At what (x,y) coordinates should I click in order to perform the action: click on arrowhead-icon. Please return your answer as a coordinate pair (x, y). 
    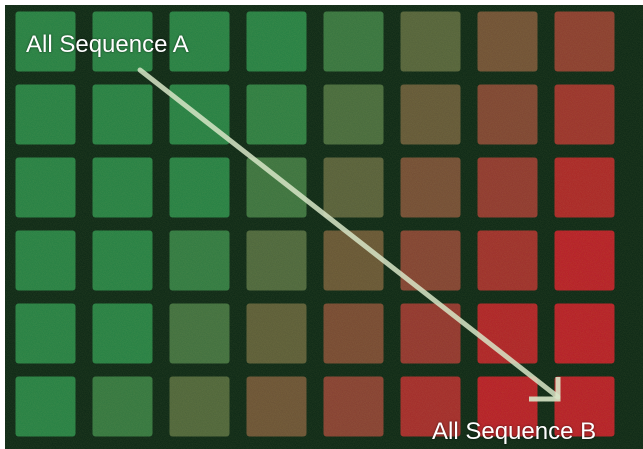
    Looking at the image, I should click on (545, 389).